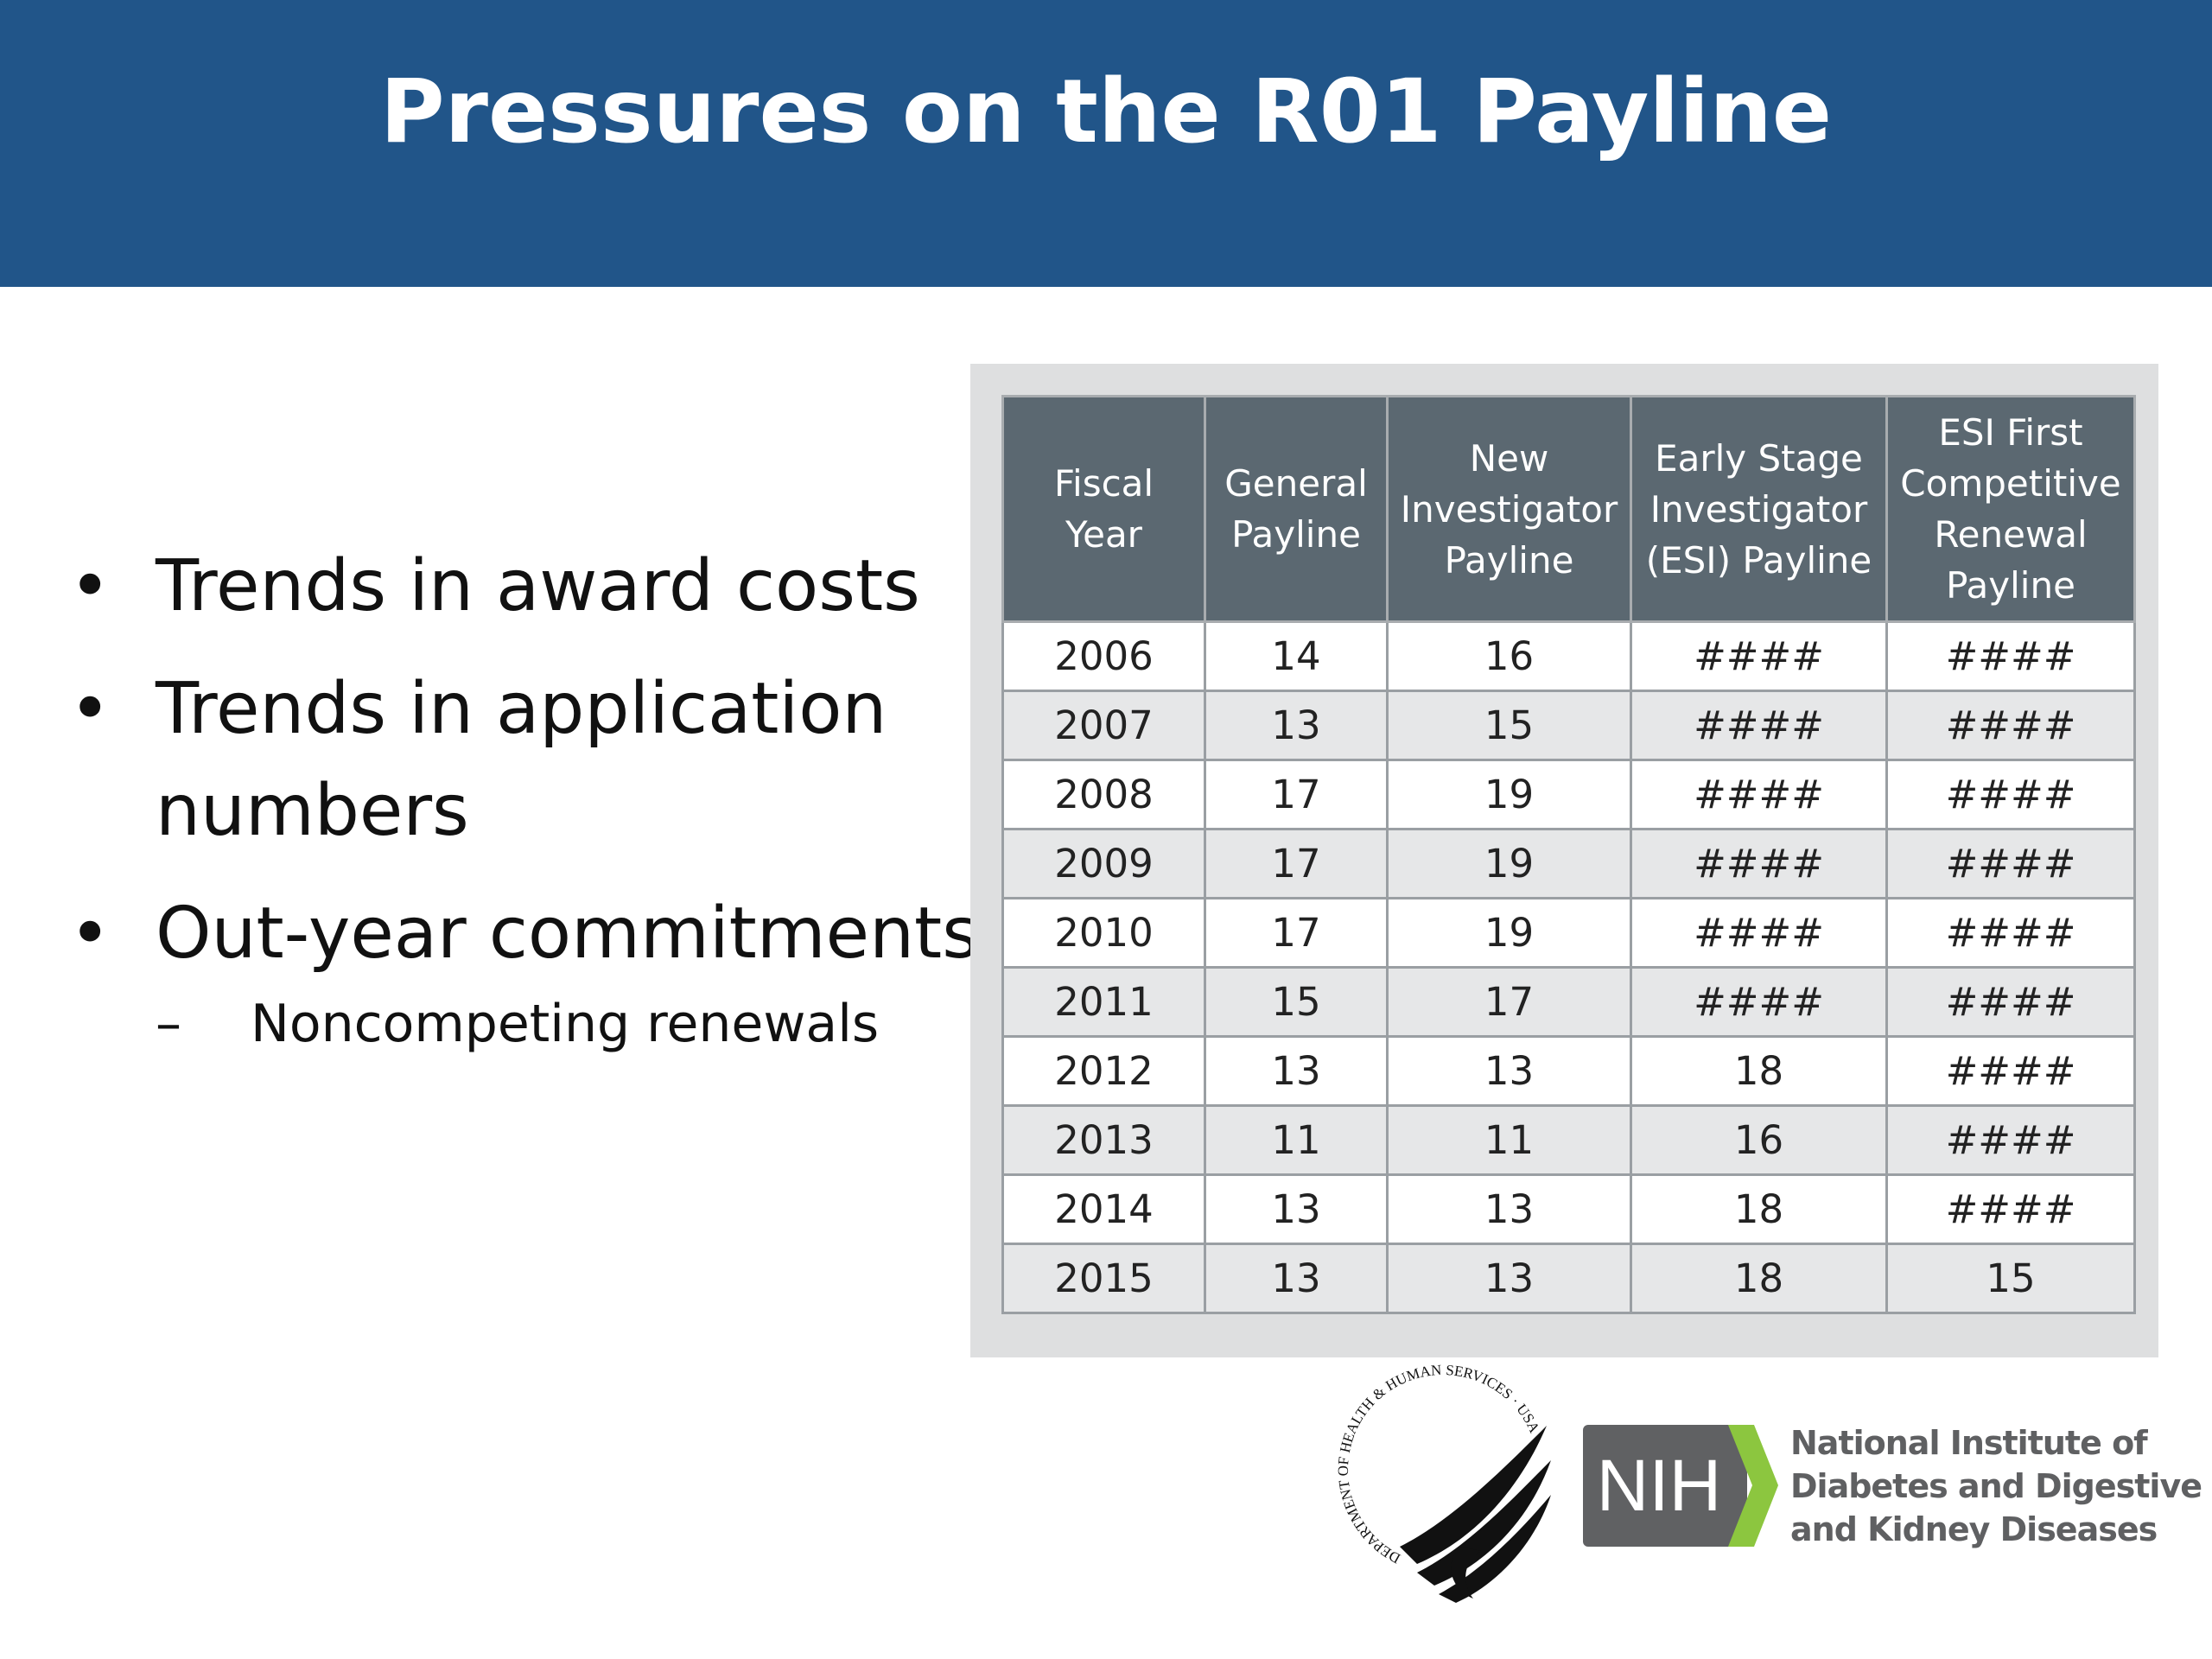 The image size is (2212, 1659). What do you see at coordinates (1969, 1443) in the screenshot?
I see `institute-line: National Institute of` at bounding box center [1969, 1443].